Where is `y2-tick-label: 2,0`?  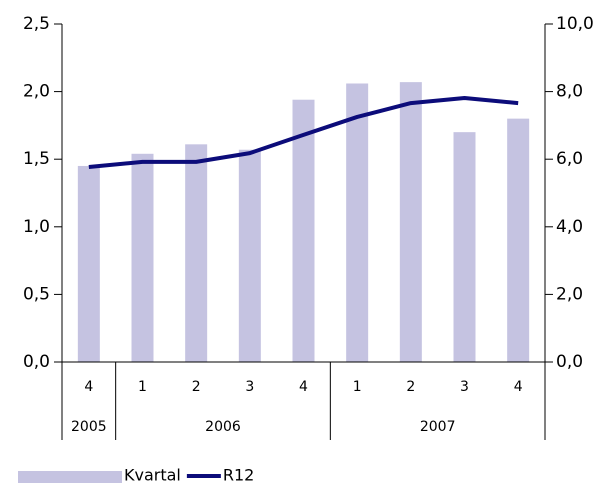 y2-tick-label: 2,0 is located at coordinates (569, 294).